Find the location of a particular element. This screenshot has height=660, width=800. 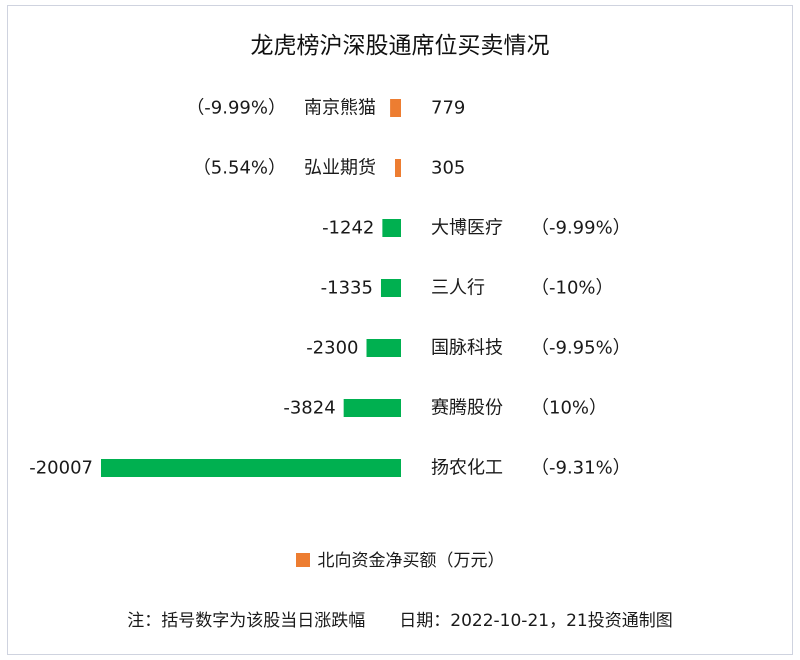

category-label-1: 弘业期货 is located at coordinates (340, 168).